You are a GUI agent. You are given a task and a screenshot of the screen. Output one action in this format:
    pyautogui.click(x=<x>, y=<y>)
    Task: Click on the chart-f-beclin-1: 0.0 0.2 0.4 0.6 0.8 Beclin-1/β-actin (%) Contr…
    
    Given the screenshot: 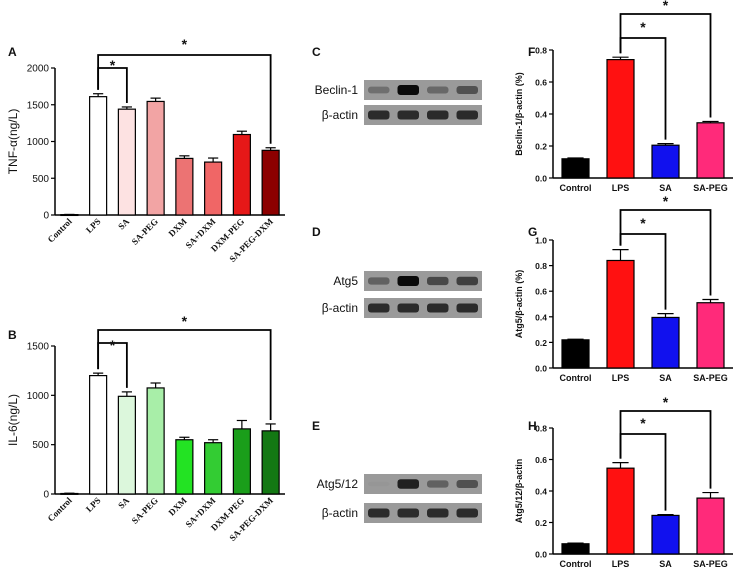 What is the action you would take?
    pyautogui.click(x=623, y=96)
    